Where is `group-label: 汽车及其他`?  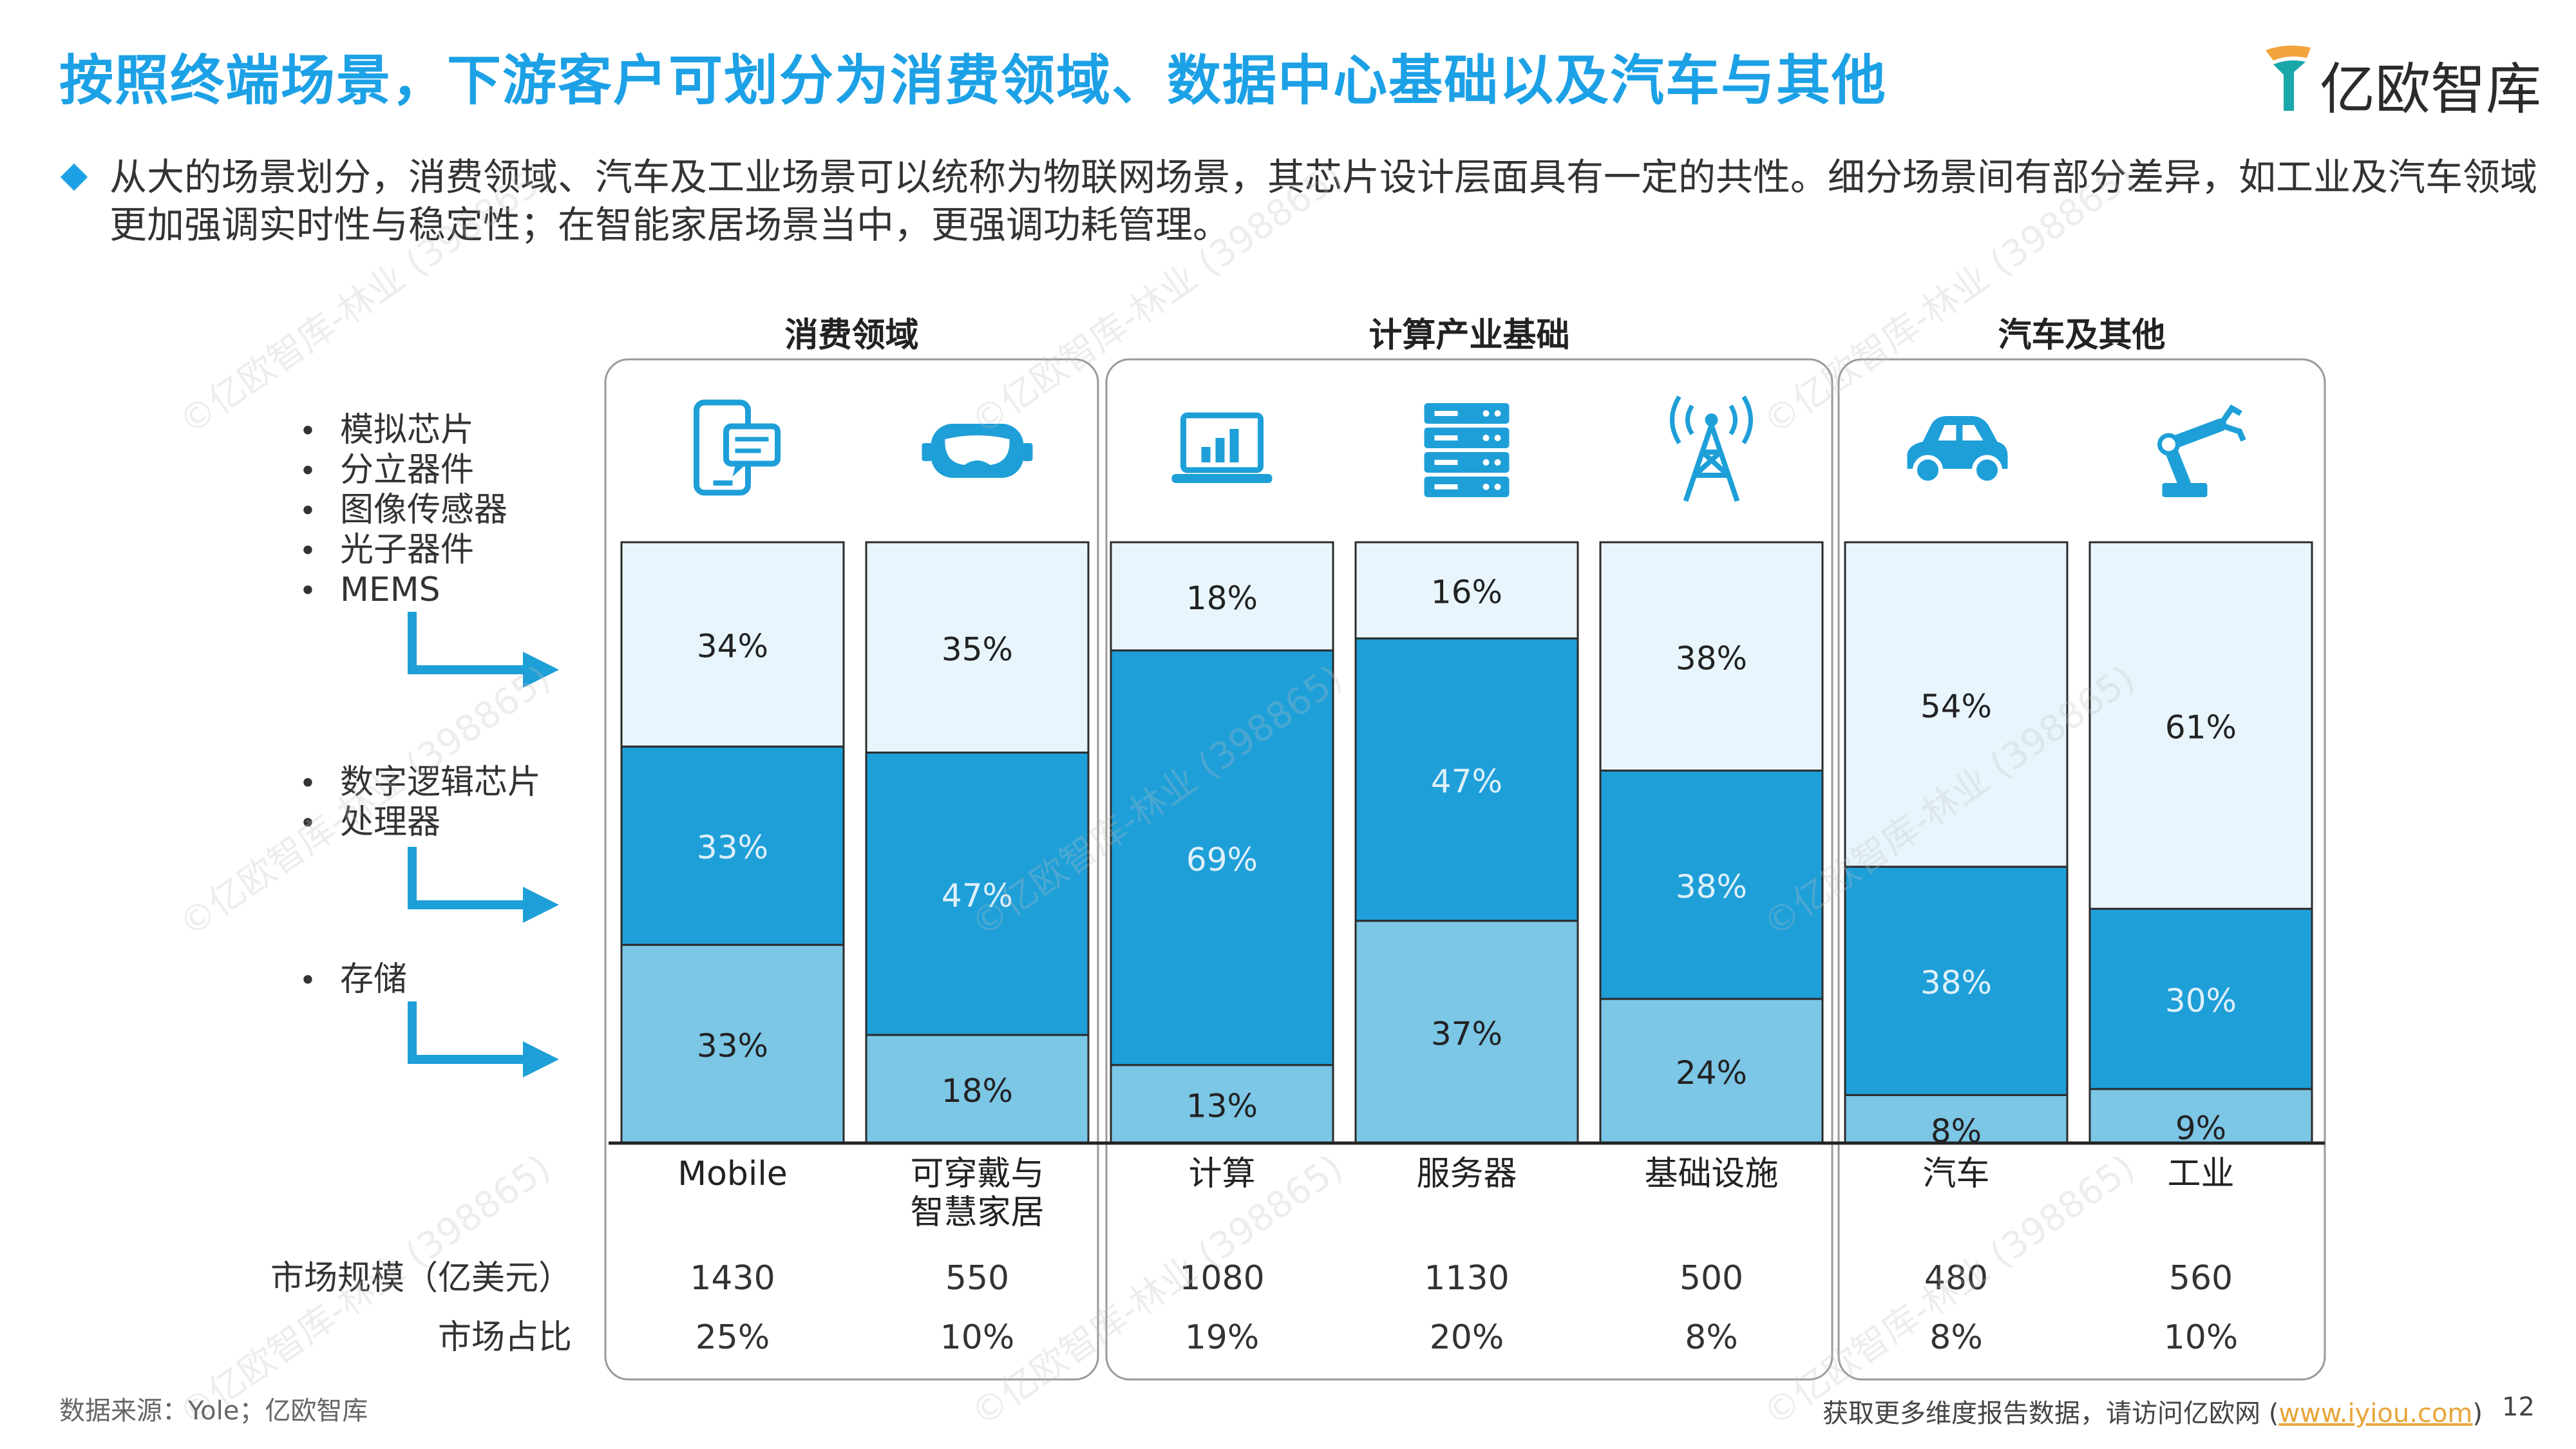
group-label: 汽车及其他 is located at coordinates (2081, 335).